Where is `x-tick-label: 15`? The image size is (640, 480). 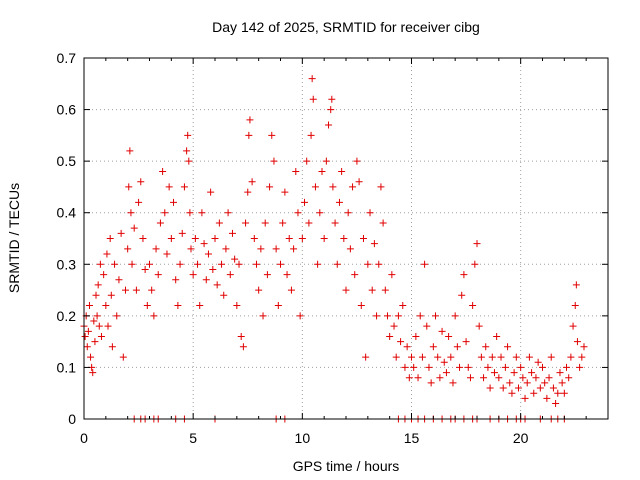
x-tick-label: 15 is located at coordinates (412, 438).